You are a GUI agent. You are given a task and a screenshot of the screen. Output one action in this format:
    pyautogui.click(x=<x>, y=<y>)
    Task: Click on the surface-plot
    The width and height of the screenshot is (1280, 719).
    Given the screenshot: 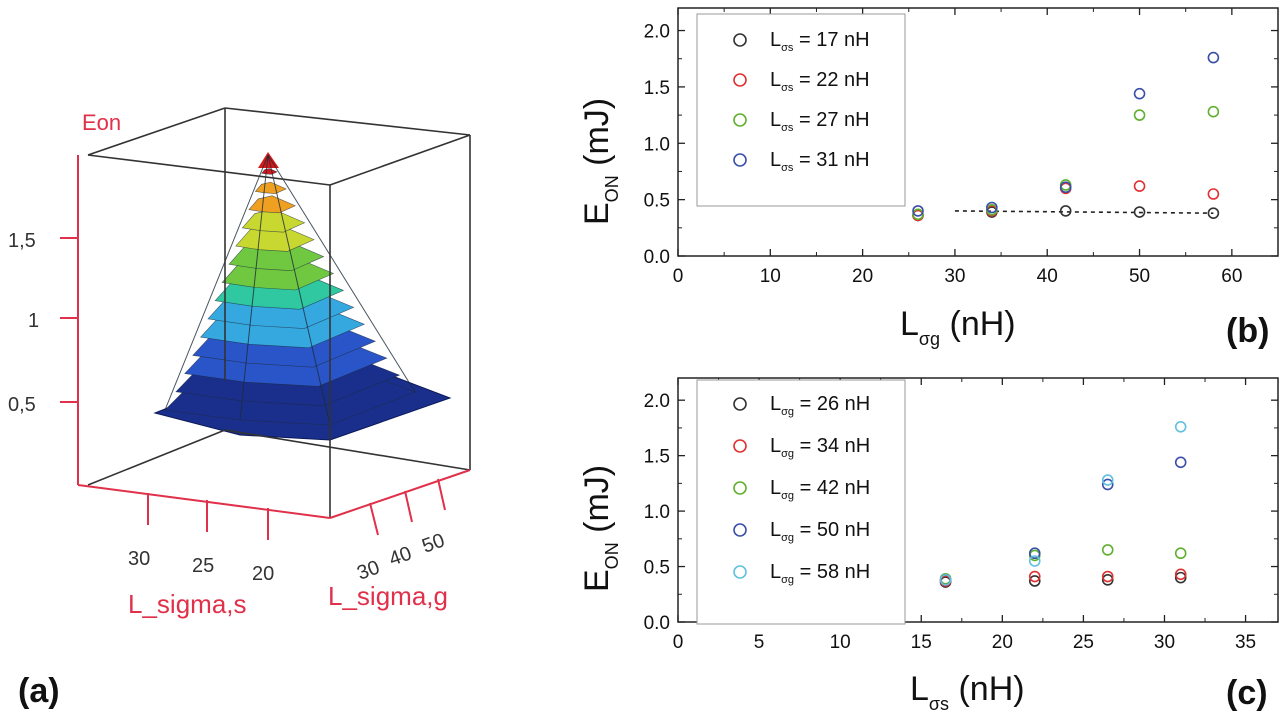 What is the action you would take?
    pyautogui.click(x=302, y=296)
    